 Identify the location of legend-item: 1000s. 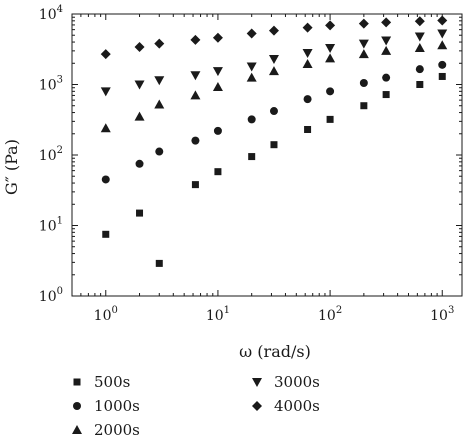
(105, 406).